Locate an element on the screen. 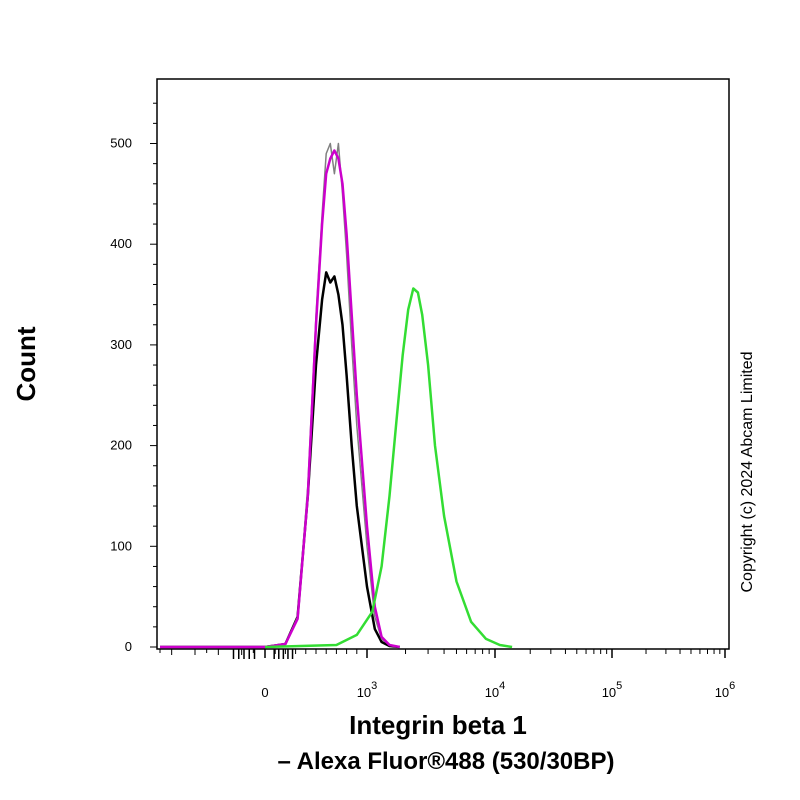 This screenshot has height=800, width=800. x-tick-label: 10⁴ is located at coordinates (495, 690).